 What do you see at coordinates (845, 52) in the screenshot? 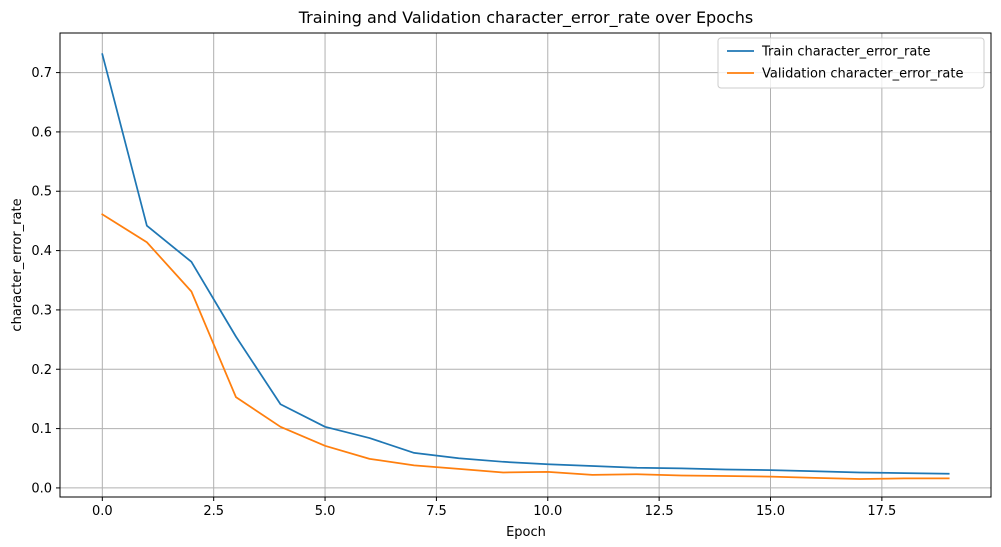
I see `legend-label-train: Train character_error_rate` at bounding box center [845, 52].